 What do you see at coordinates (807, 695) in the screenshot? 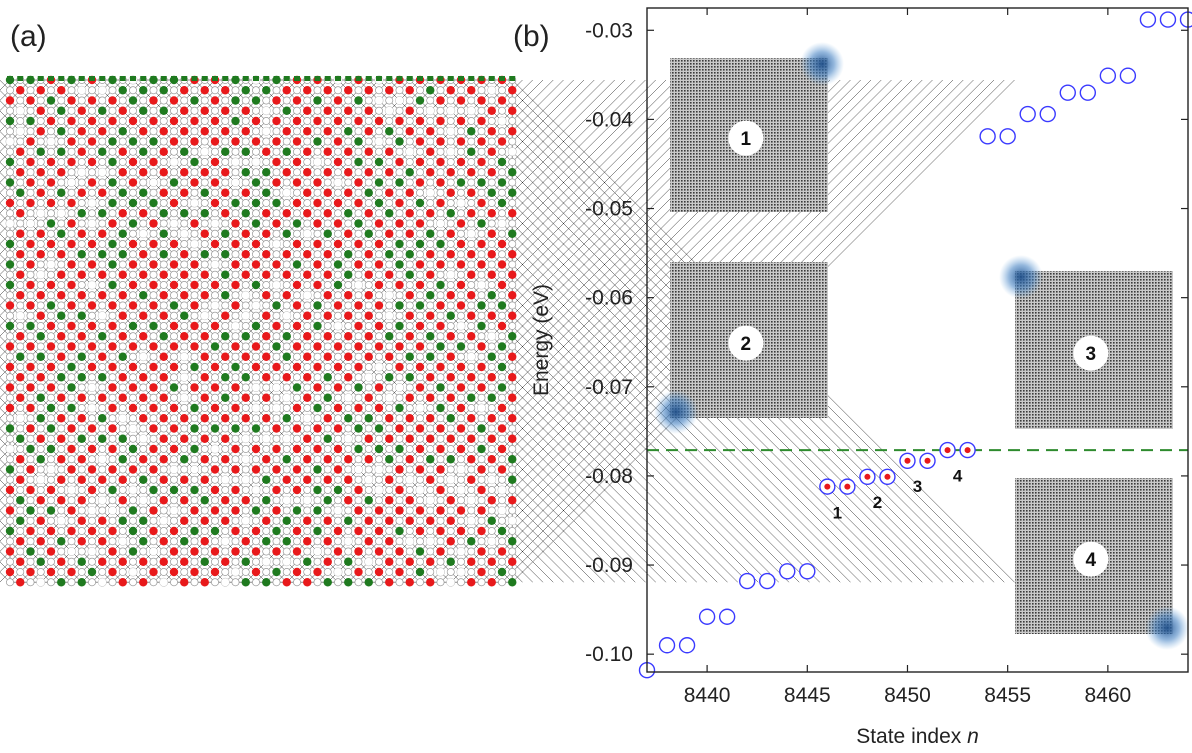
I see `x-tick-label: 8445` at bounding box center [807, 695].